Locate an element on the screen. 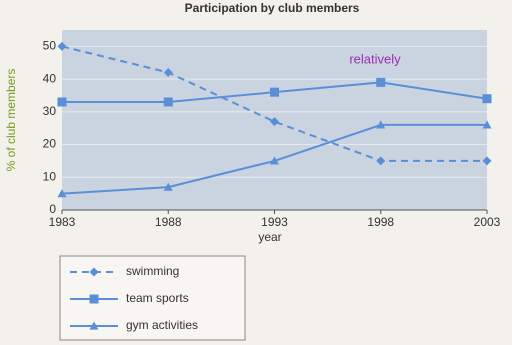 Image resolution: width=512 pixels, height=345 pixels. x-axis-label: year is located at coordinates (269, 237).